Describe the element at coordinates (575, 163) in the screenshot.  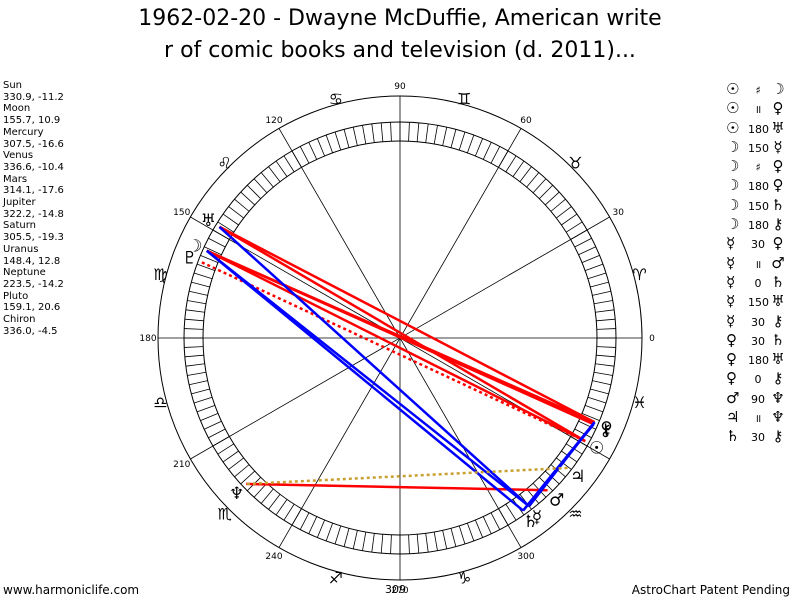
I see `zodiac-sign-glyph: ♉` at that location.